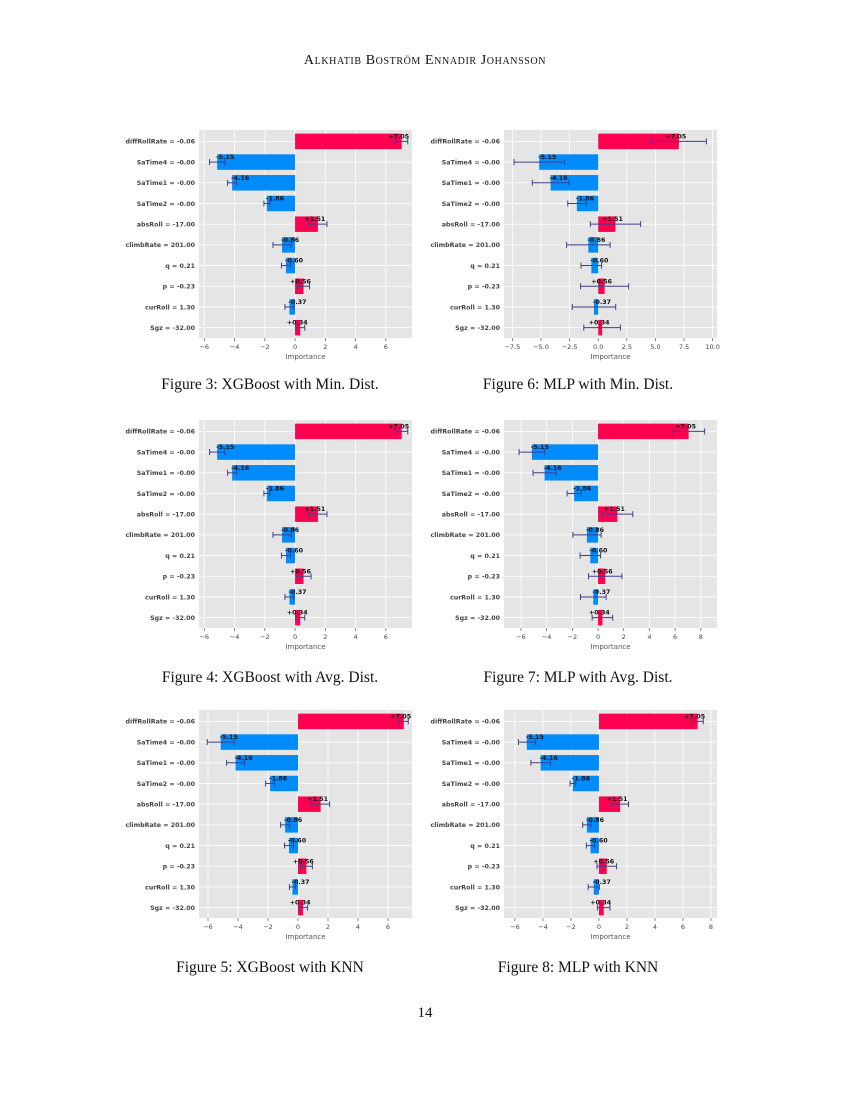  I want to click on bar-value-label: +0.56, so click(303, 861).